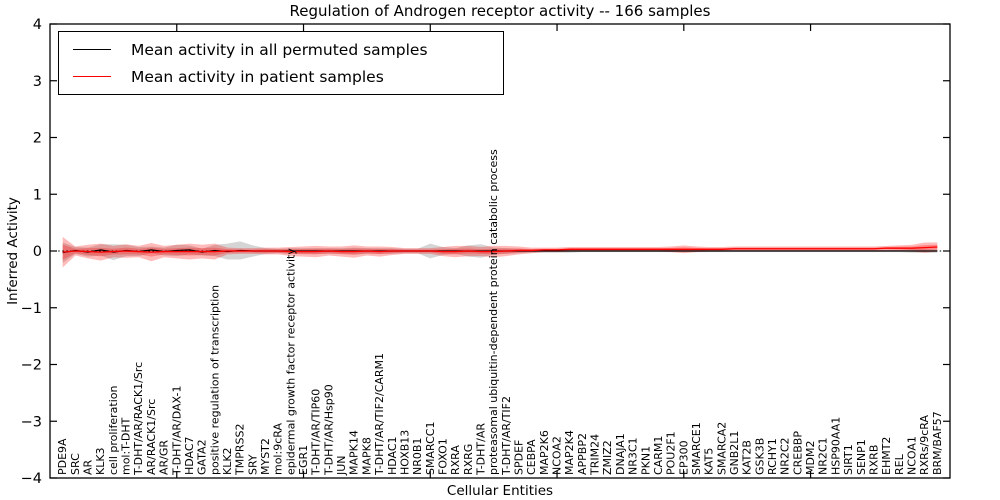  I want to click on x-category-label: NR2C2, so click(785, 456).